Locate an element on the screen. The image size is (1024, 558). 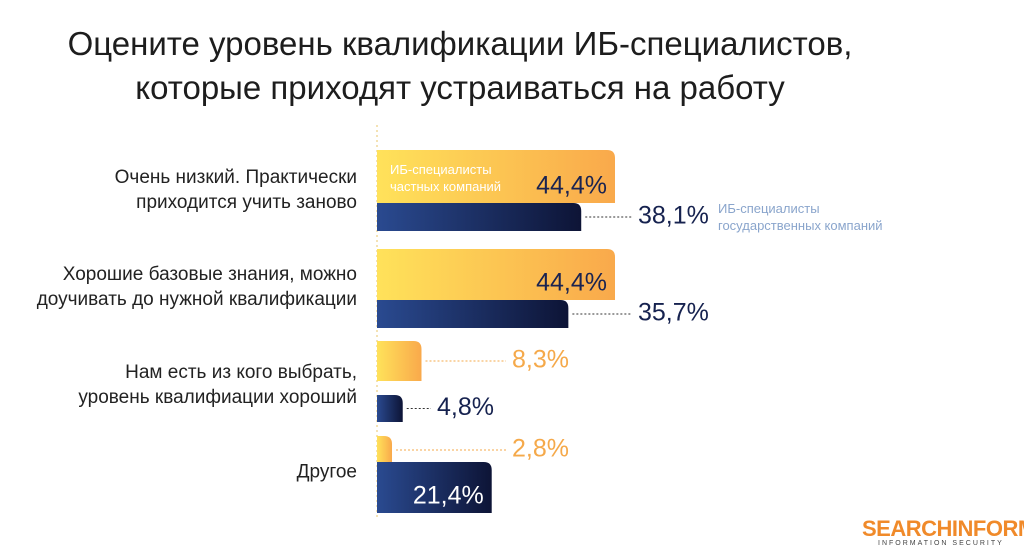
value-label: 35,7% is located at coordinates (673, 313).